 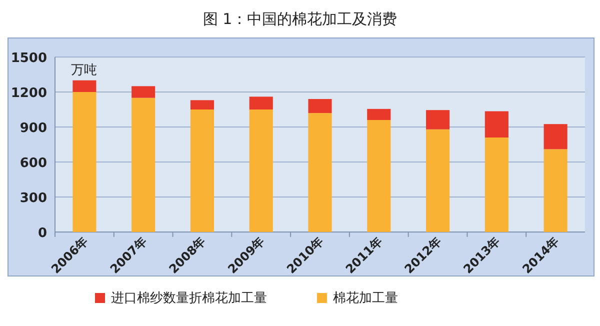 What do you see at coordinates (42, 233) in the screenshot?
I see `y-tick-label: 0` at bounding box center [42, 233].